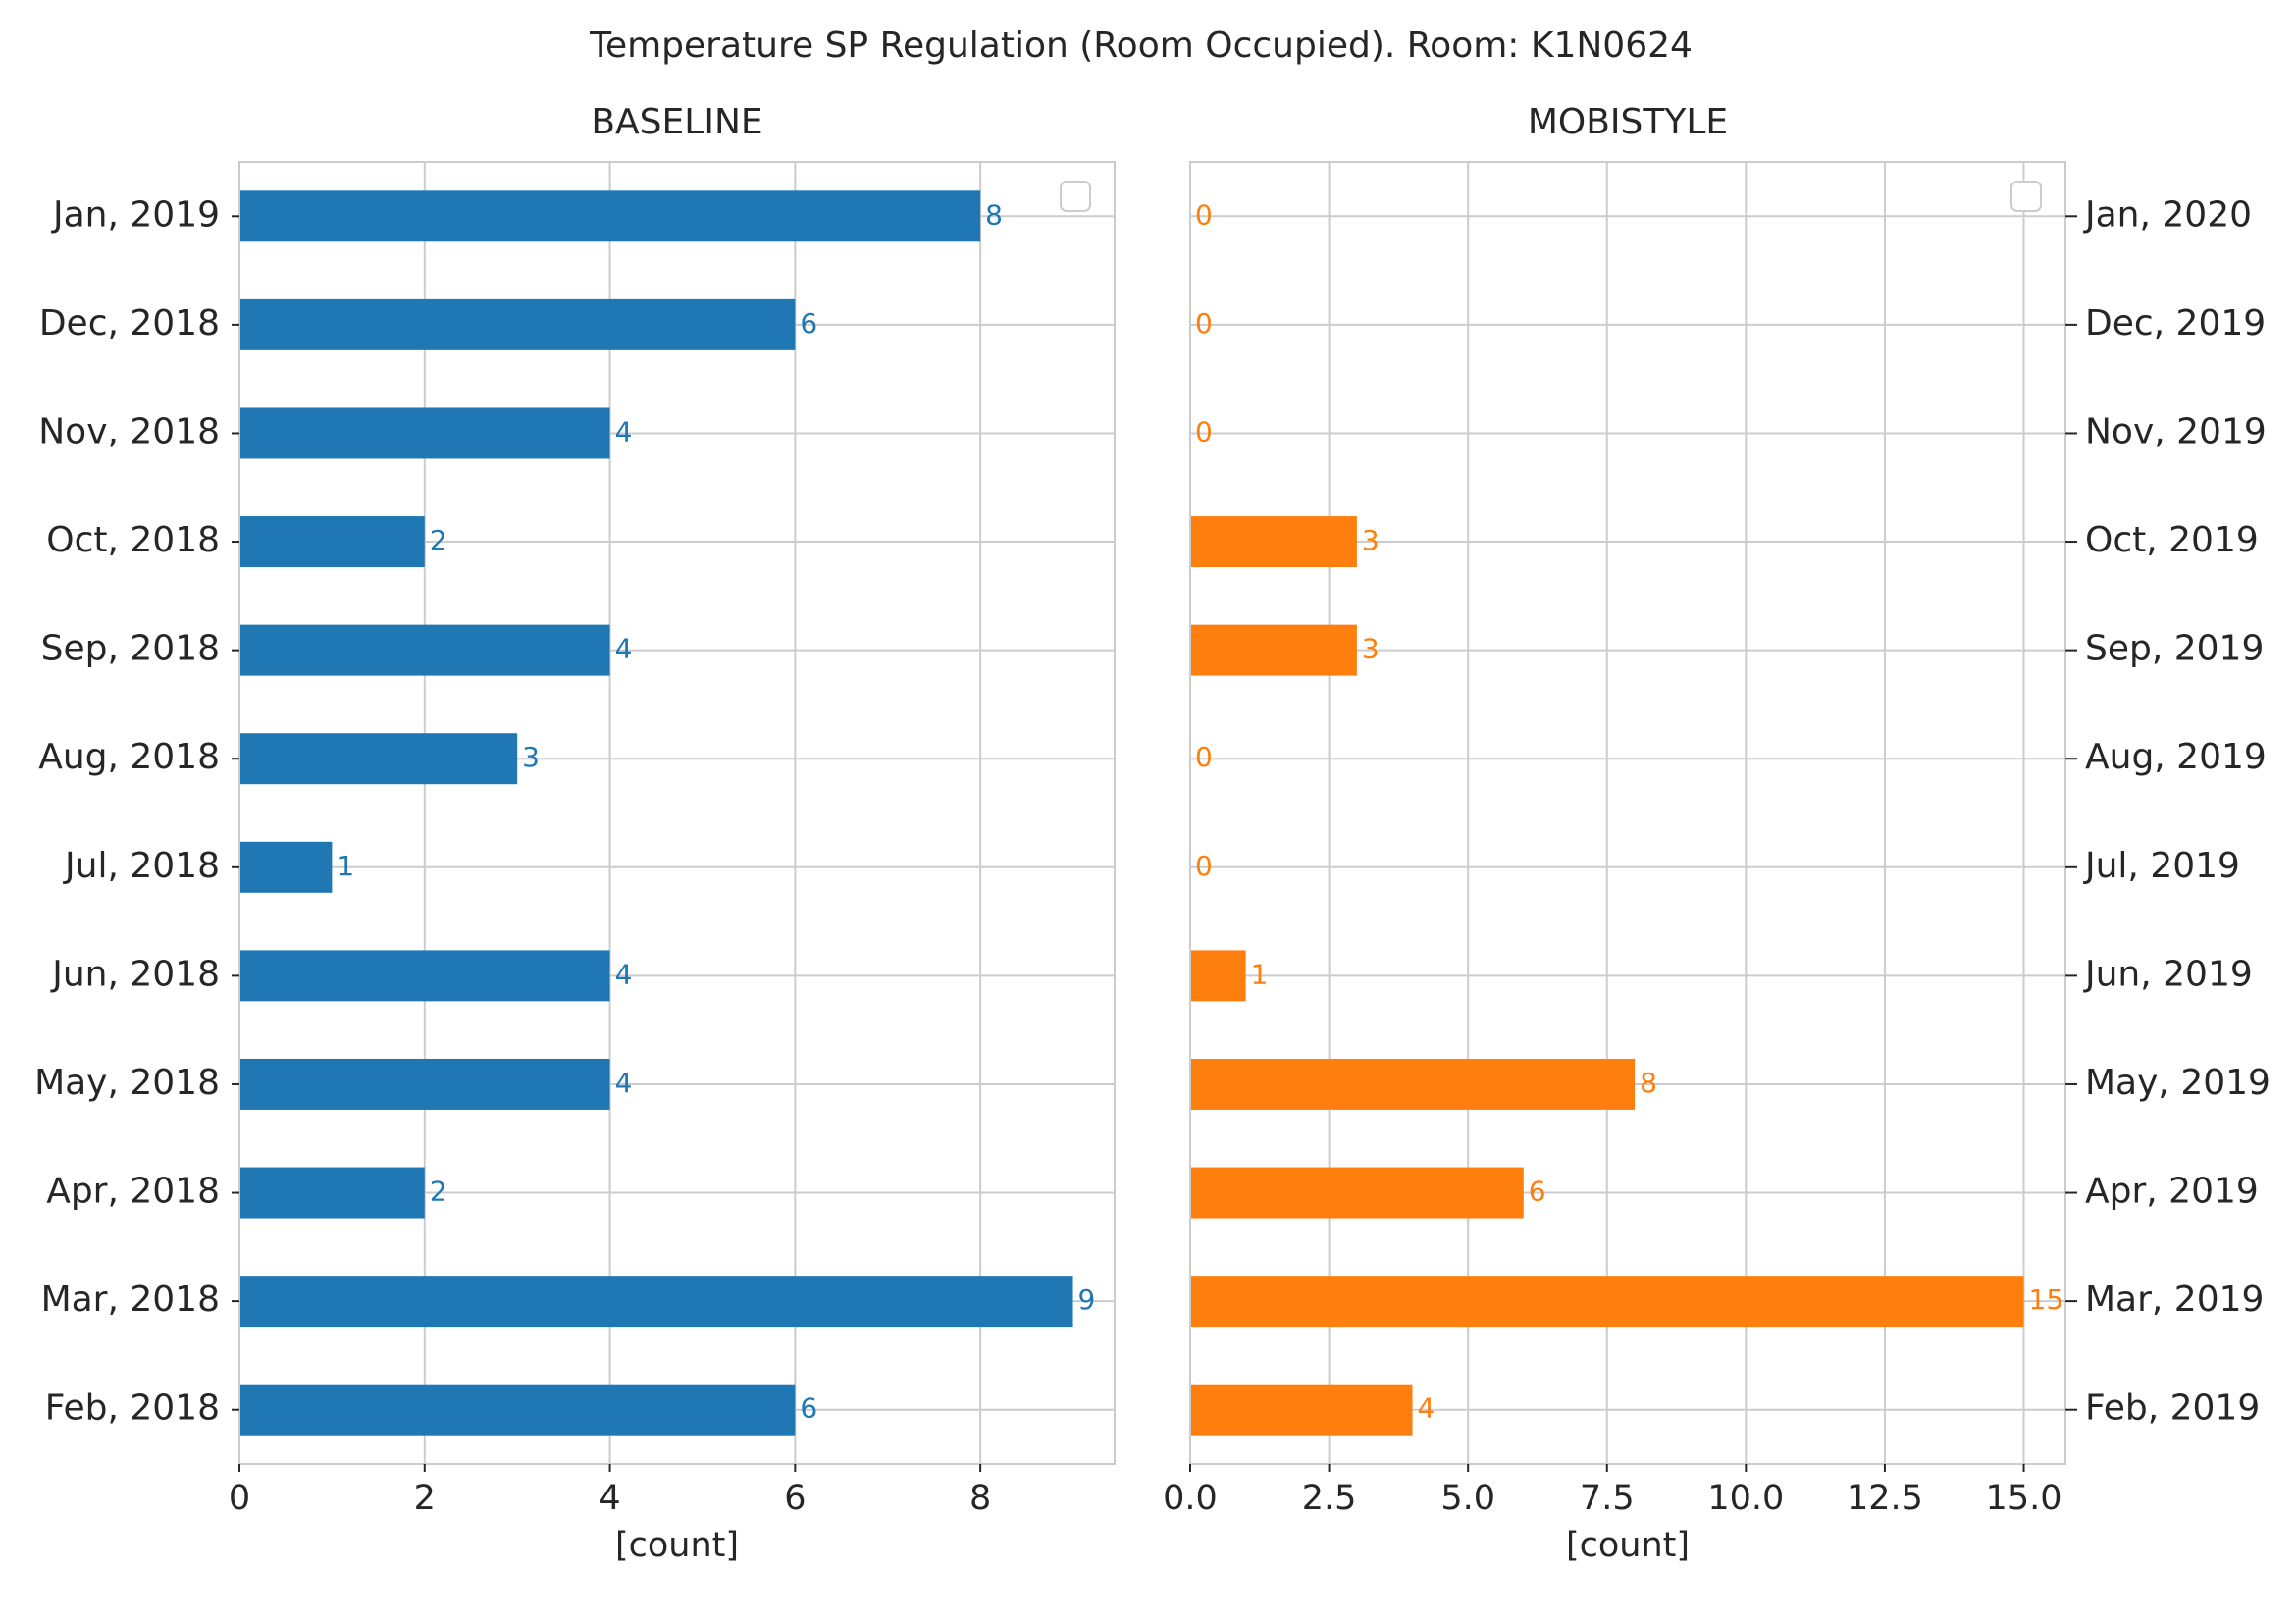  What do you see at coordinates (676, 122) in the screenshot?
I see `baseline-title: BASELINE` at bounding box center [676, 122].